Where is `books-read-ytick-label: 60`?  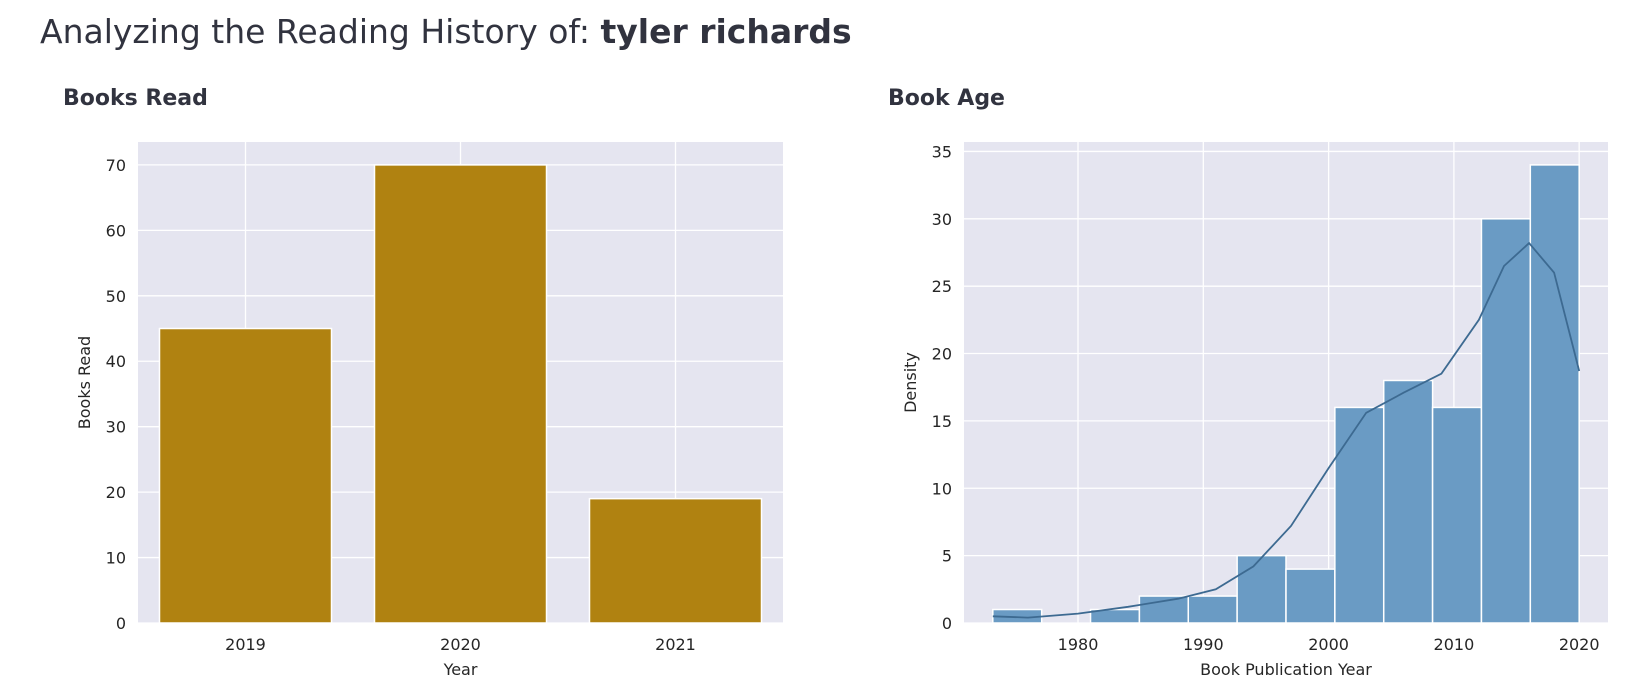 books-read-ytick-label: 60 is located at coordinates (116, 230).